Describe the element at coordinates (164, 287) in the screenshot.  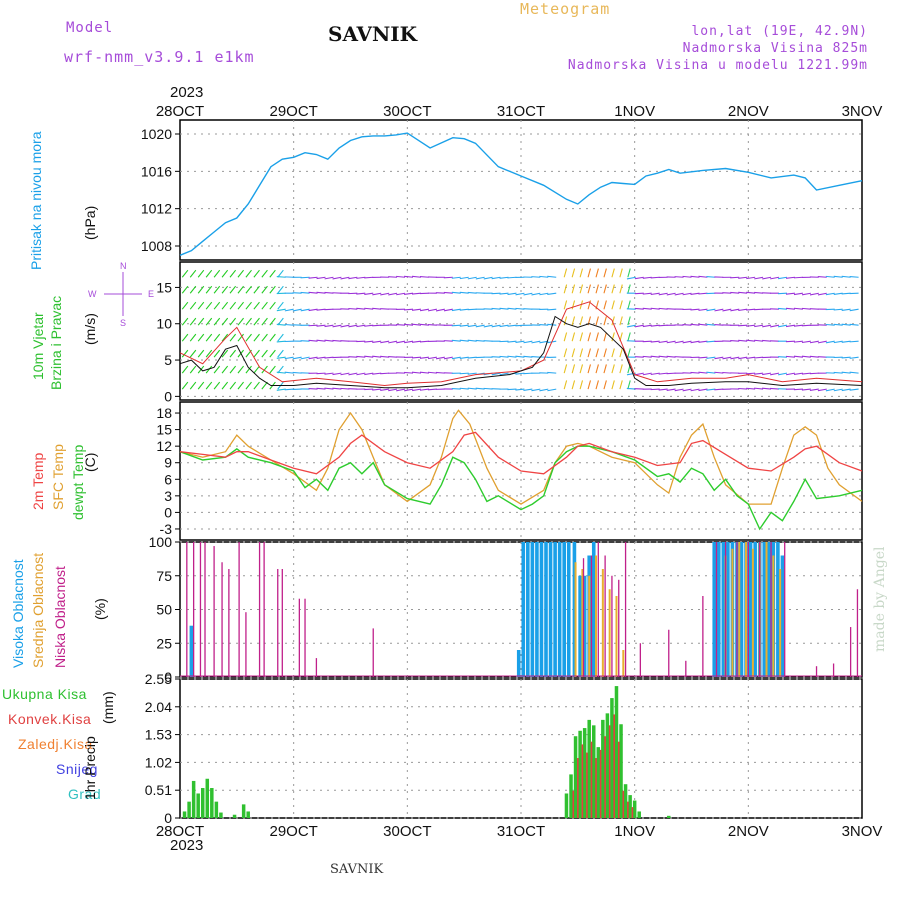
I see `wind-ytick-label: 15` at that location.